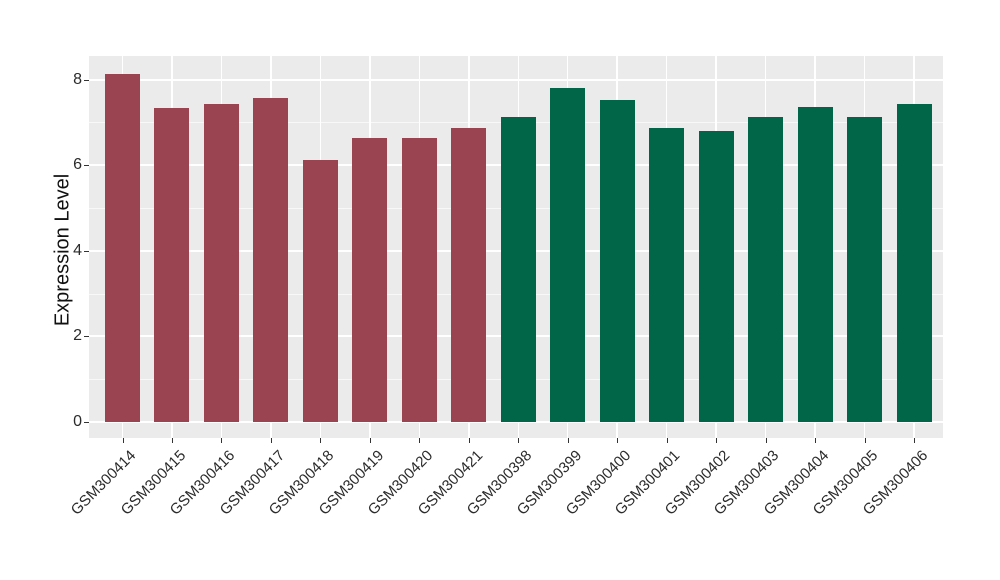 This screenshot has width=1000, height=580. I want to click on x-tick-mark-GSM300402, so click(717, 440).